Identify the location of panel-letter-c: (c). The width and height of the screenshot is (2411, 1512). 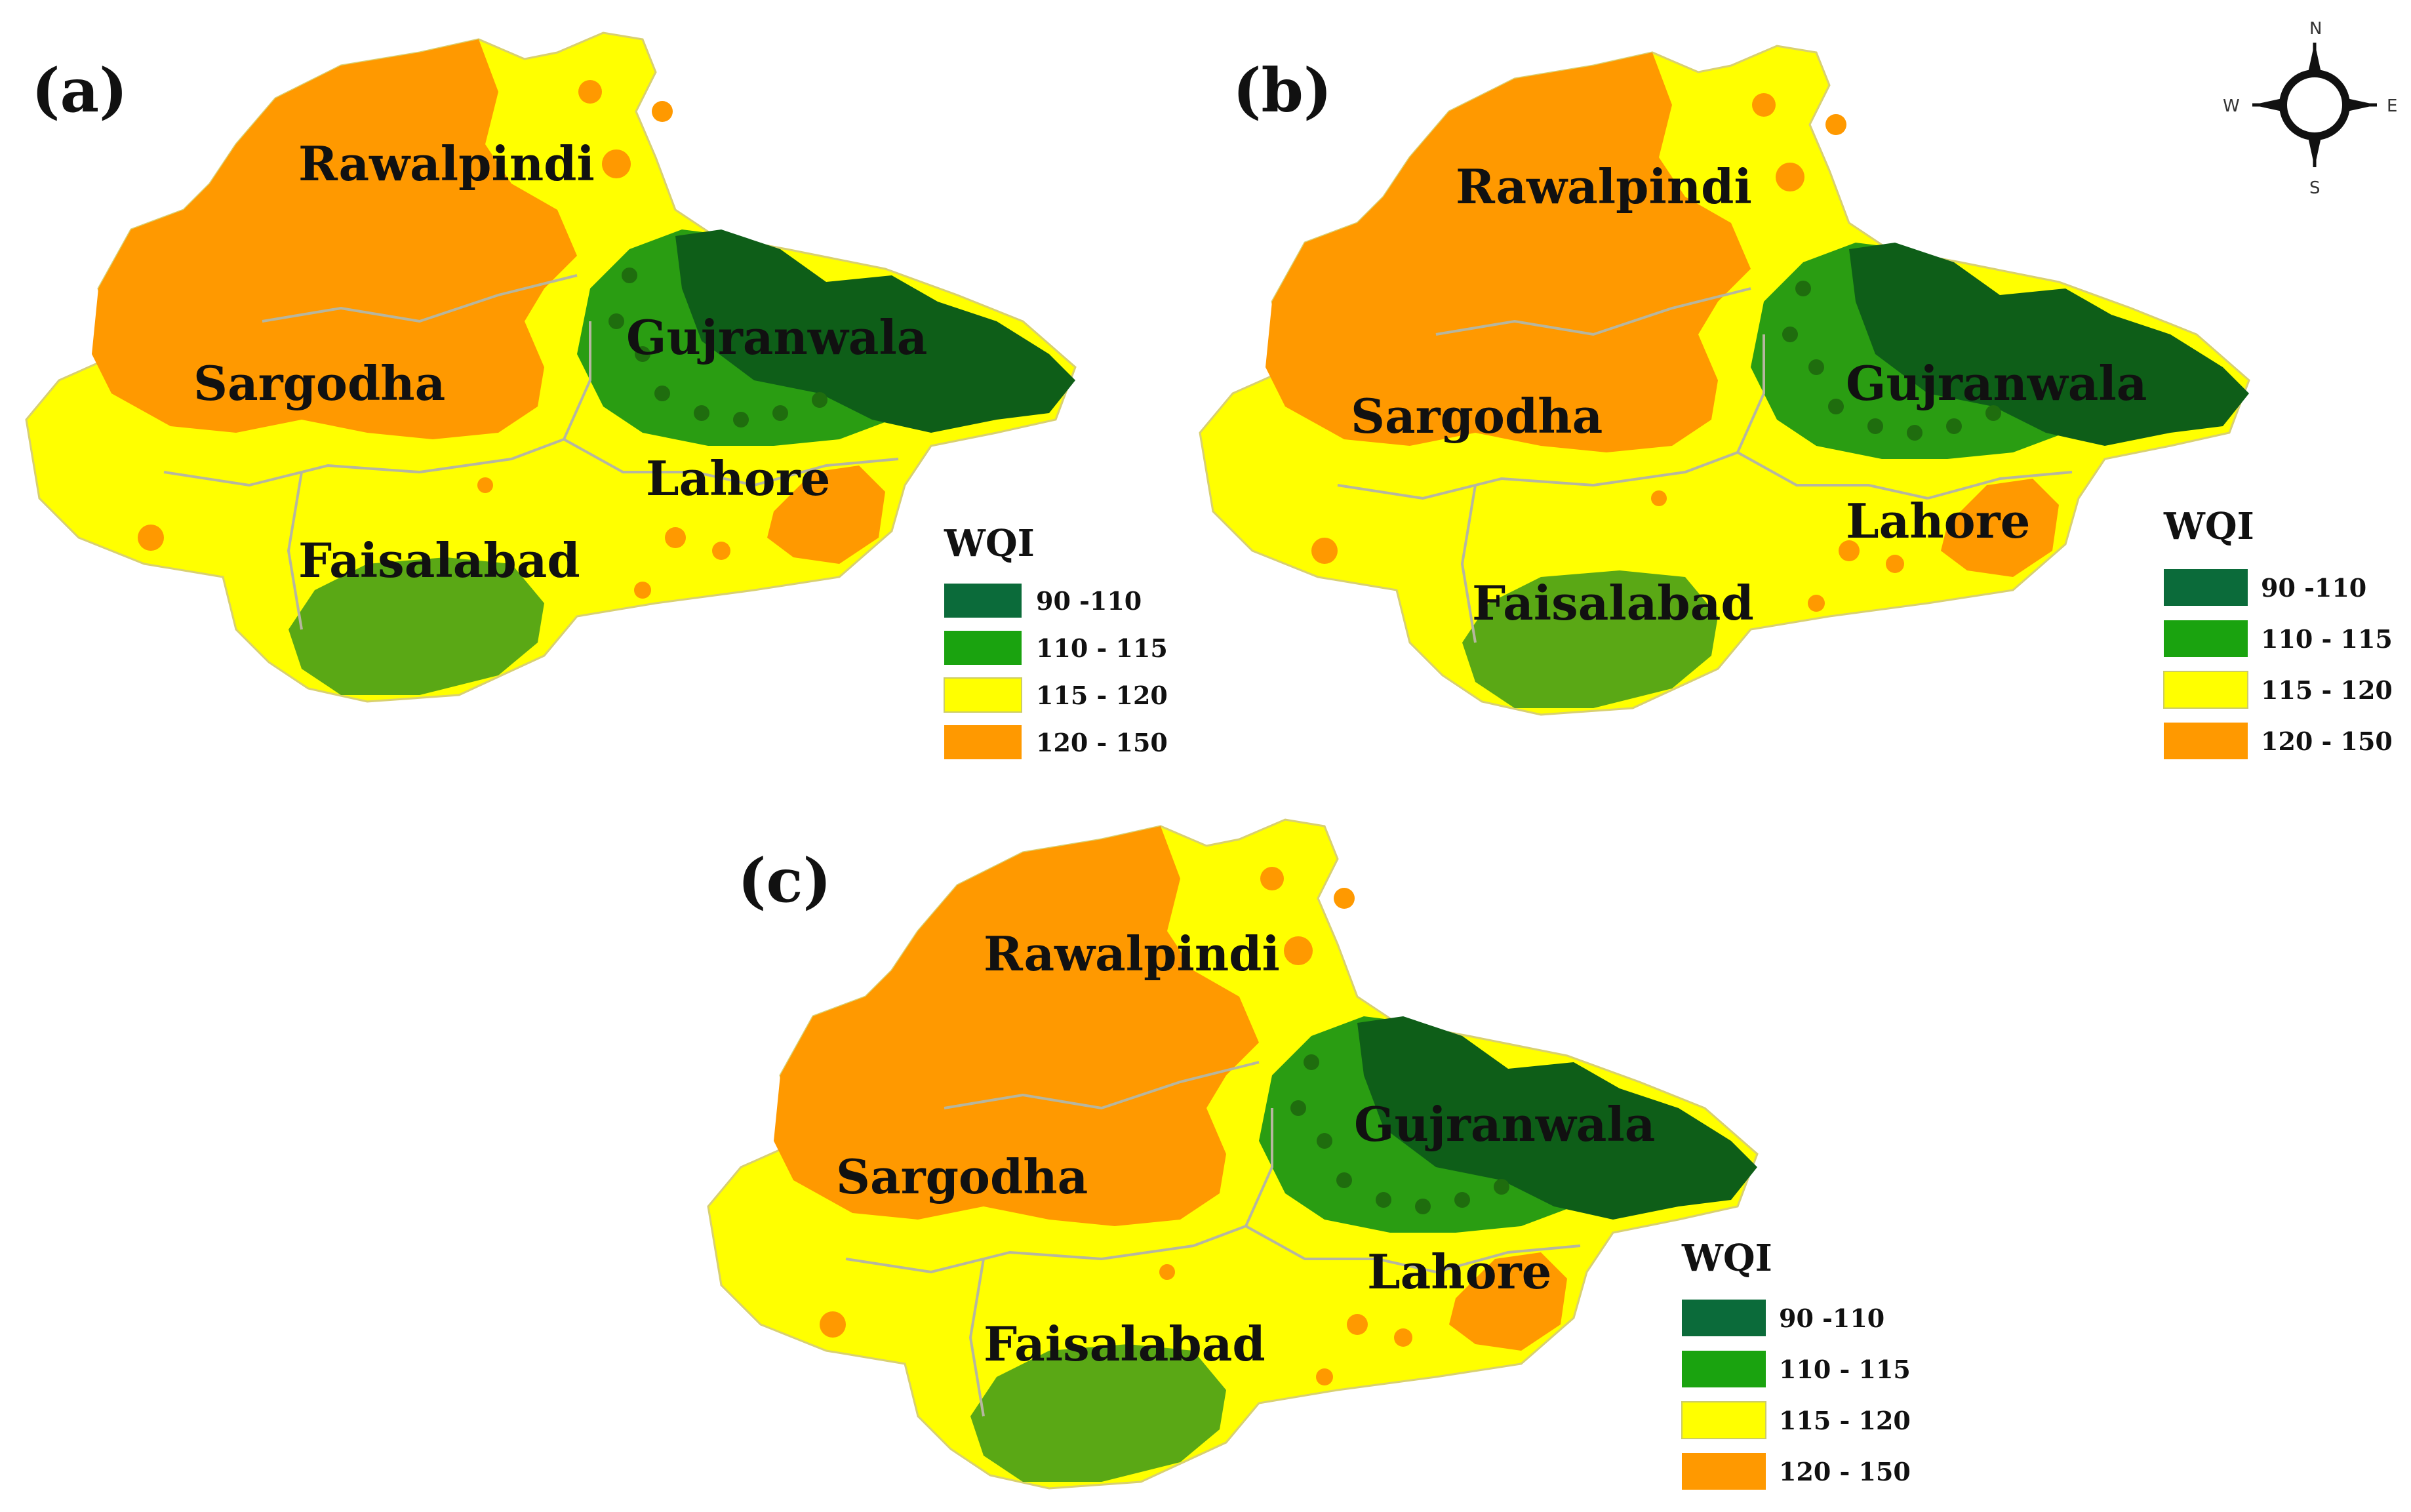
(784, 880).